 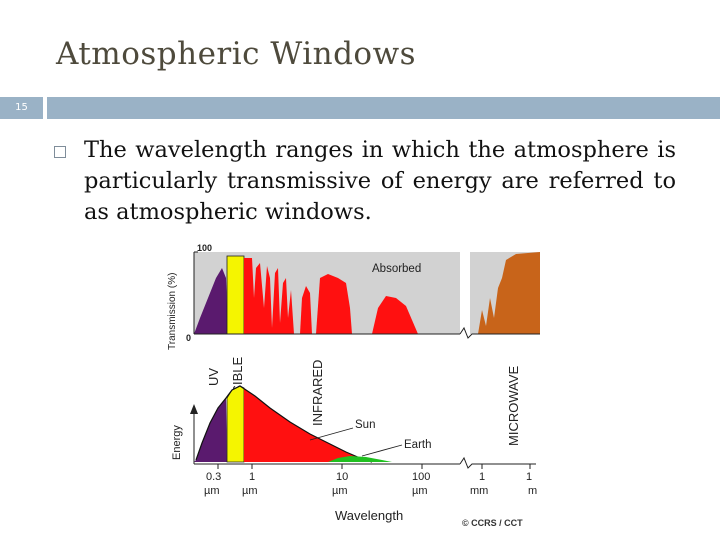 What do you see at coordinates (210, 430) in the screenshot?
I see `uv-energy` at bounding box center [210, 430].